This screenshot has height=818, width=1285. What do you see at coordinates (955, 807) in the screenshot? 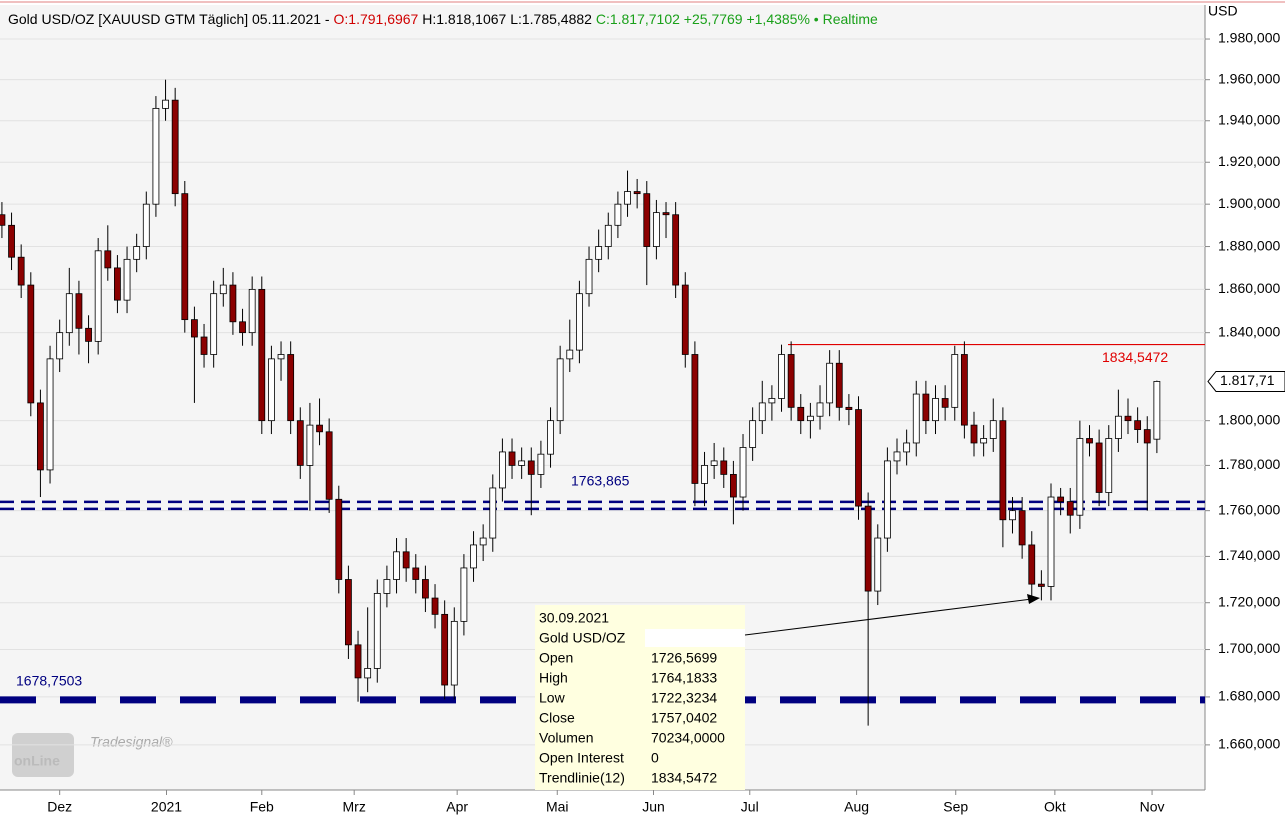
I see `x-tick-label: Sep` at bounding box center [955, 807].